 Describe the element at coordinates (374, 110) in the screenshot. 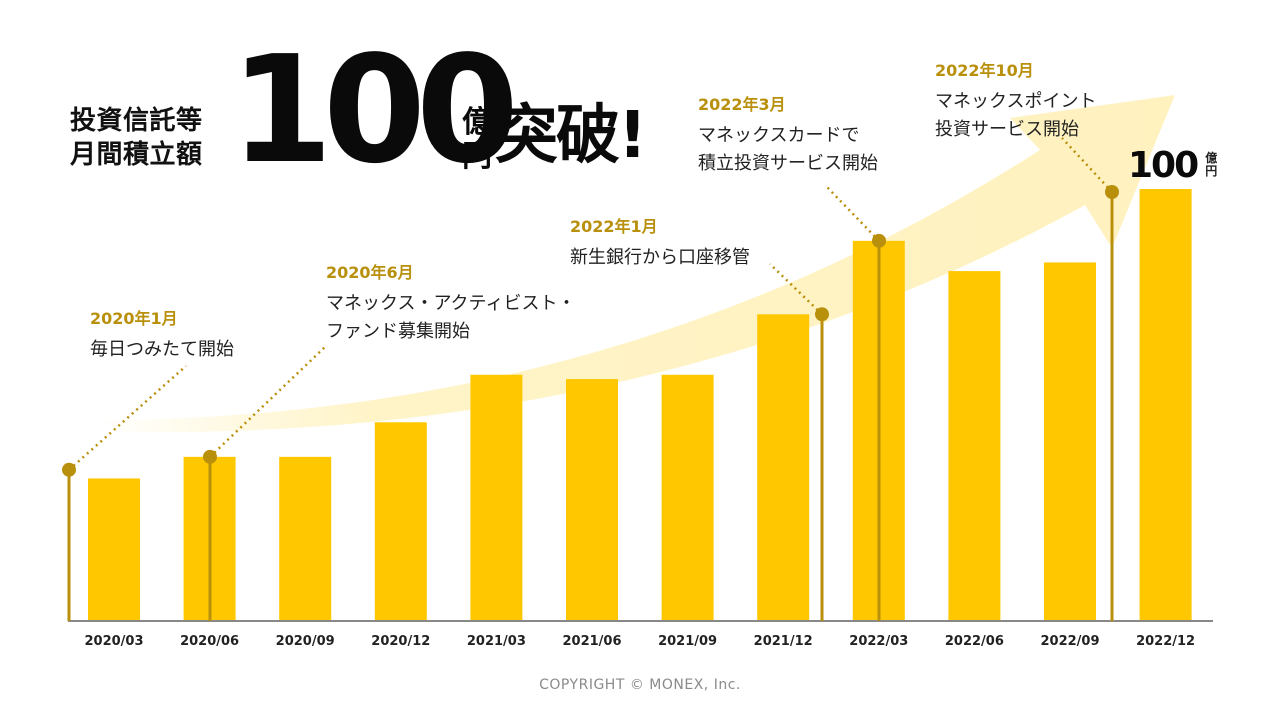

I see `headline-number: 100` at that location.